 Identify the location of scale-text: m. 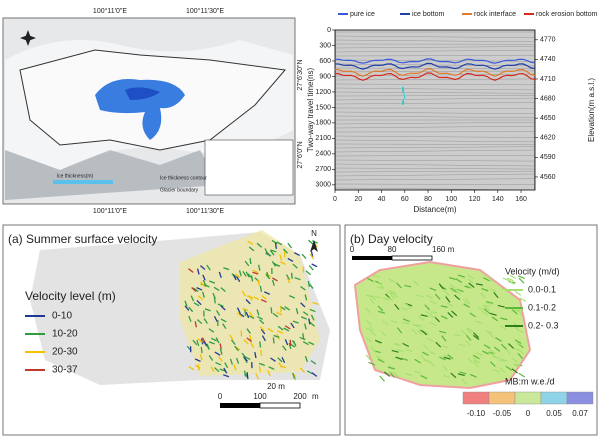
(315, 396).